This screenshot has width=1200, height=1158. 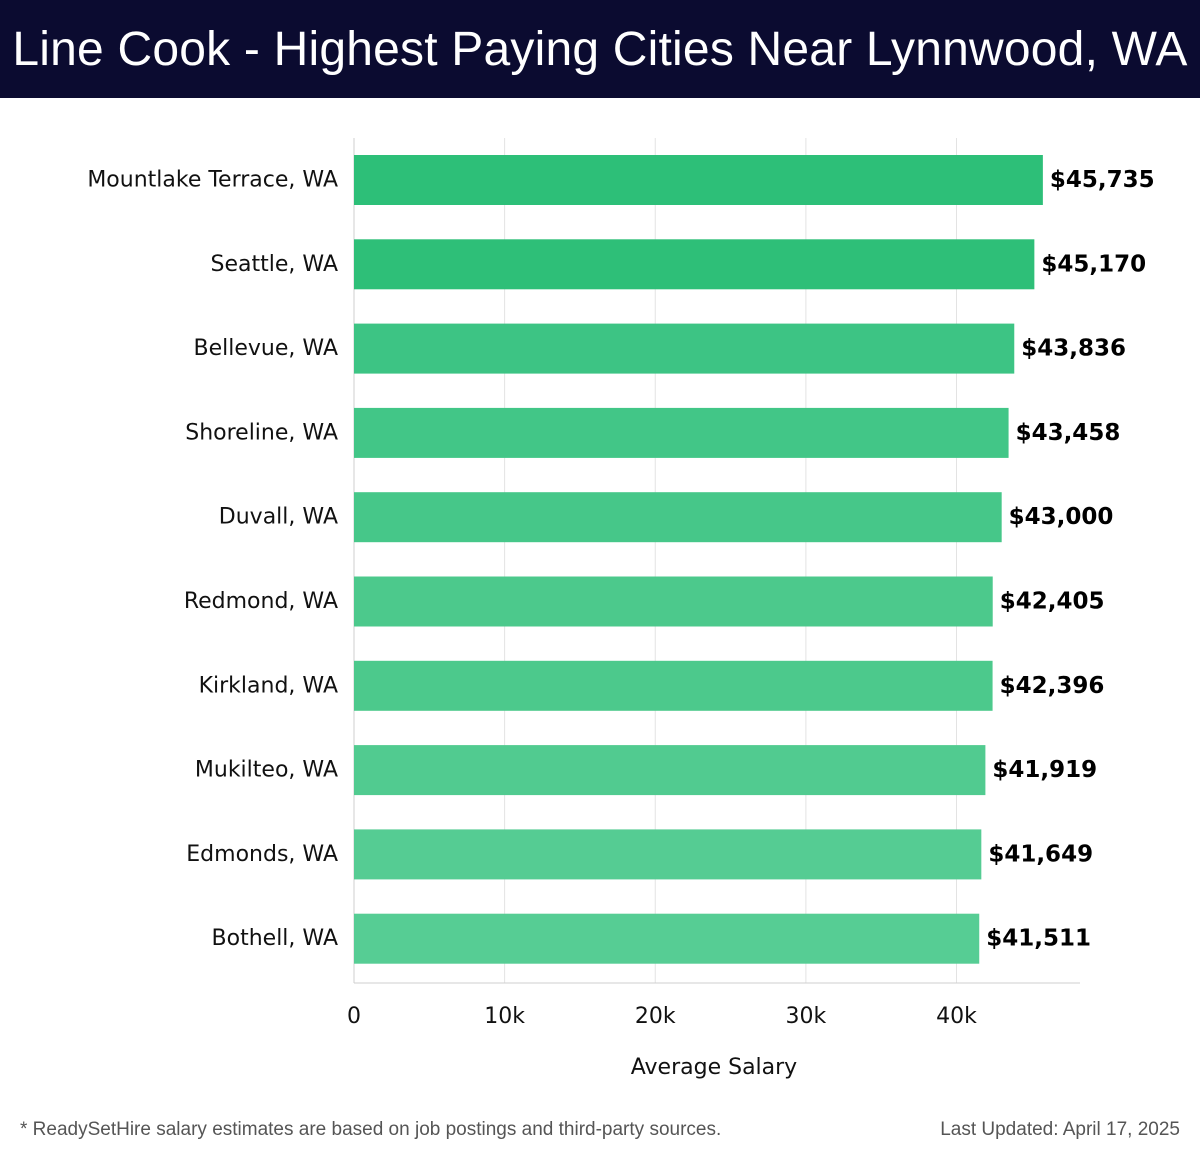 What do you see at coordinates (1061, 517) in the screenshot?
I see `value-label: $43,000` at bounding box center [1061, 517].